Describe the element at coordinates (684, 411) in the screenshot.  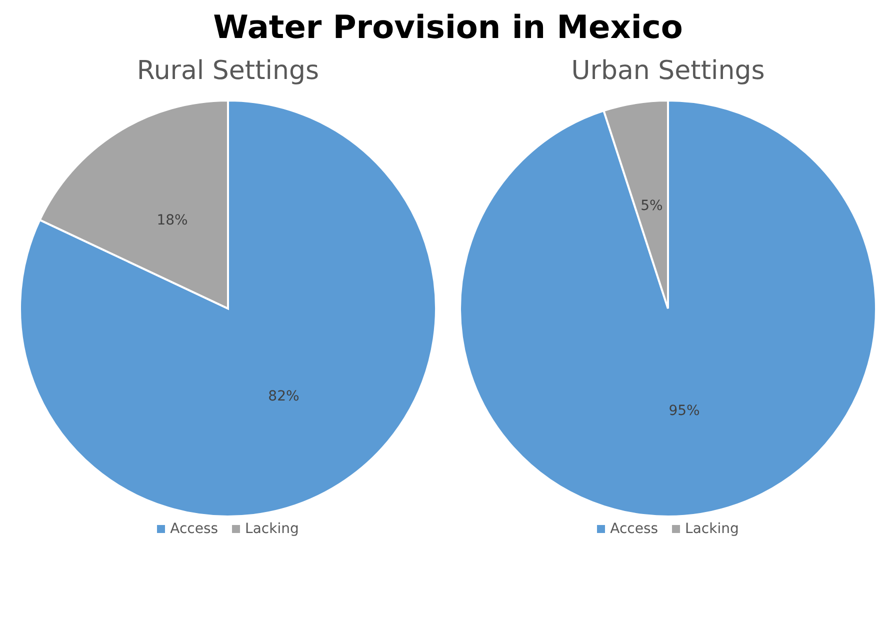
I see `data-label: 95%` at that location.